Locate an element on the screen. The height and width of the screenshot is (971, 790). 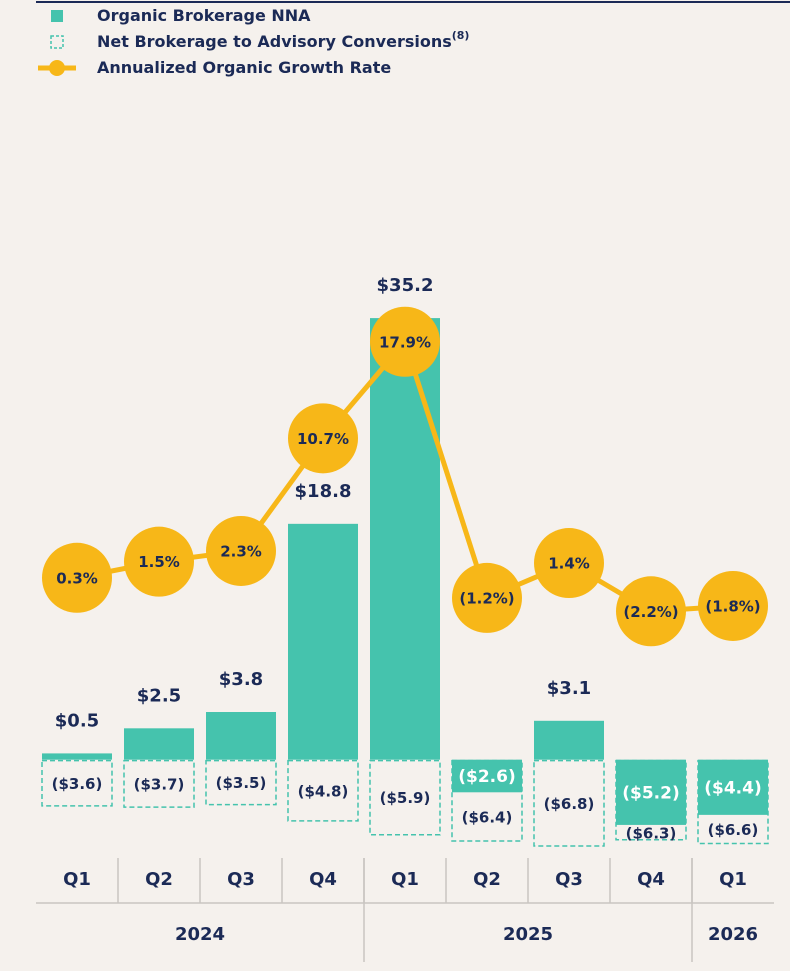
nna-label: $3.1 is located at coordinates (569, 688).